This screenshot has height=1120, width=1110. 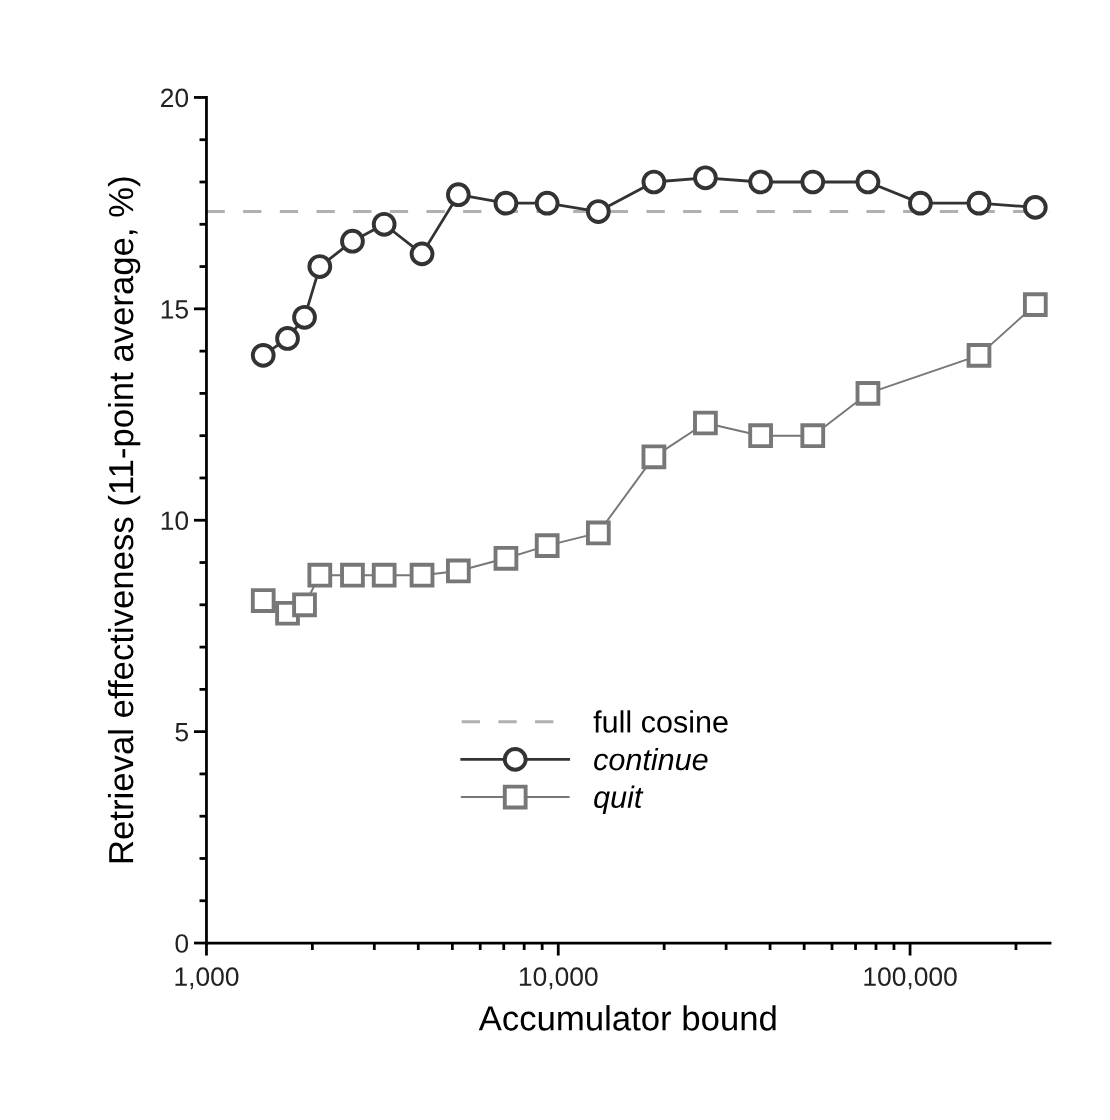 What do you see at coordinates (660, 721) in the screenshot?
I see `legend-label: full cosine` at bounding box center [660, 721].